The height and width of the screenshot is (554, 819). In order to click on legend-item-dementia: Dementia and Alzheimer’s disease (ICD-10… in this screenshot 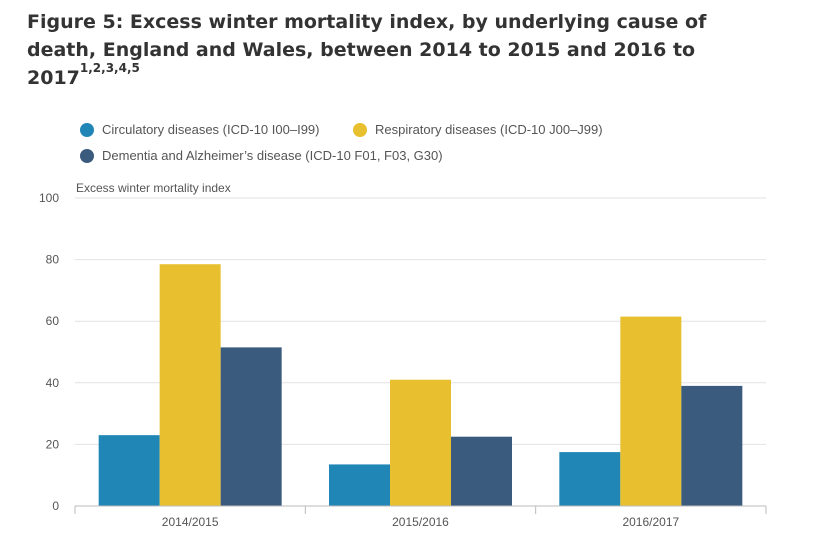, I will do `click(261, 155)`.